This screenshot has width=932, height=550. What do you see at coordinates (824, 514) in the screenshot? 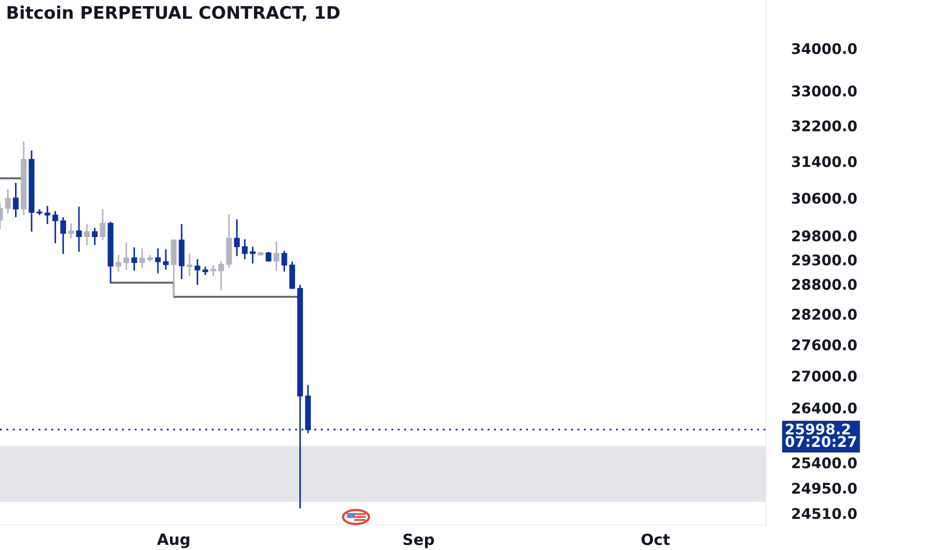
I see `y-tick-label: 24510.0` at bounding box center [824, 514].